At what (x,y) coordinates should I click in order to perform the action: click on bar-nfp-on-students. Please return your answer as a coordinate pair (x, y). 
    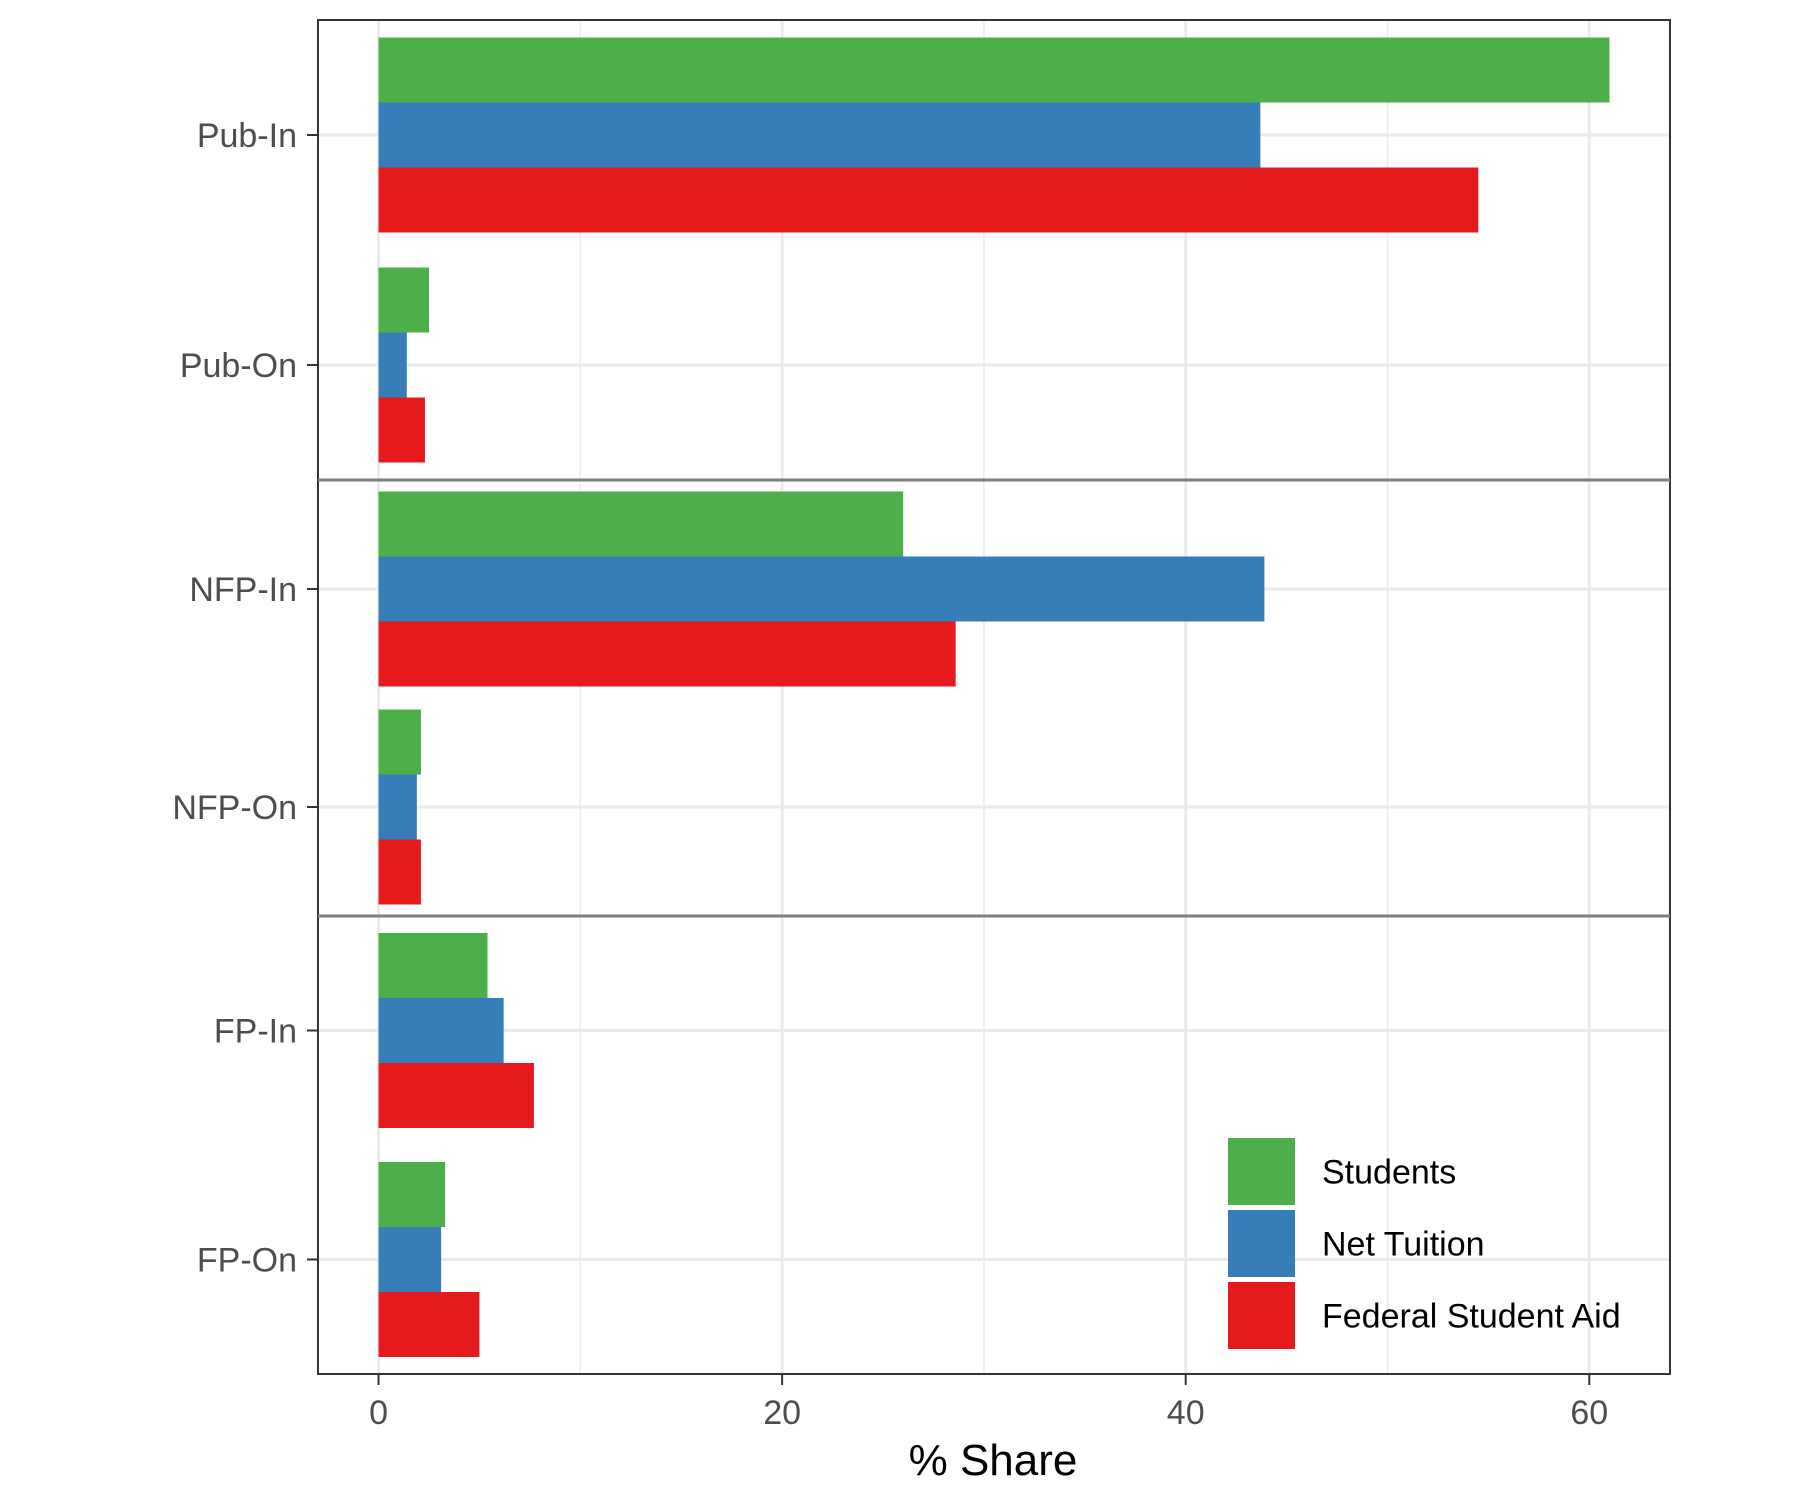
    Looking at the image, I should click on (399, 742).